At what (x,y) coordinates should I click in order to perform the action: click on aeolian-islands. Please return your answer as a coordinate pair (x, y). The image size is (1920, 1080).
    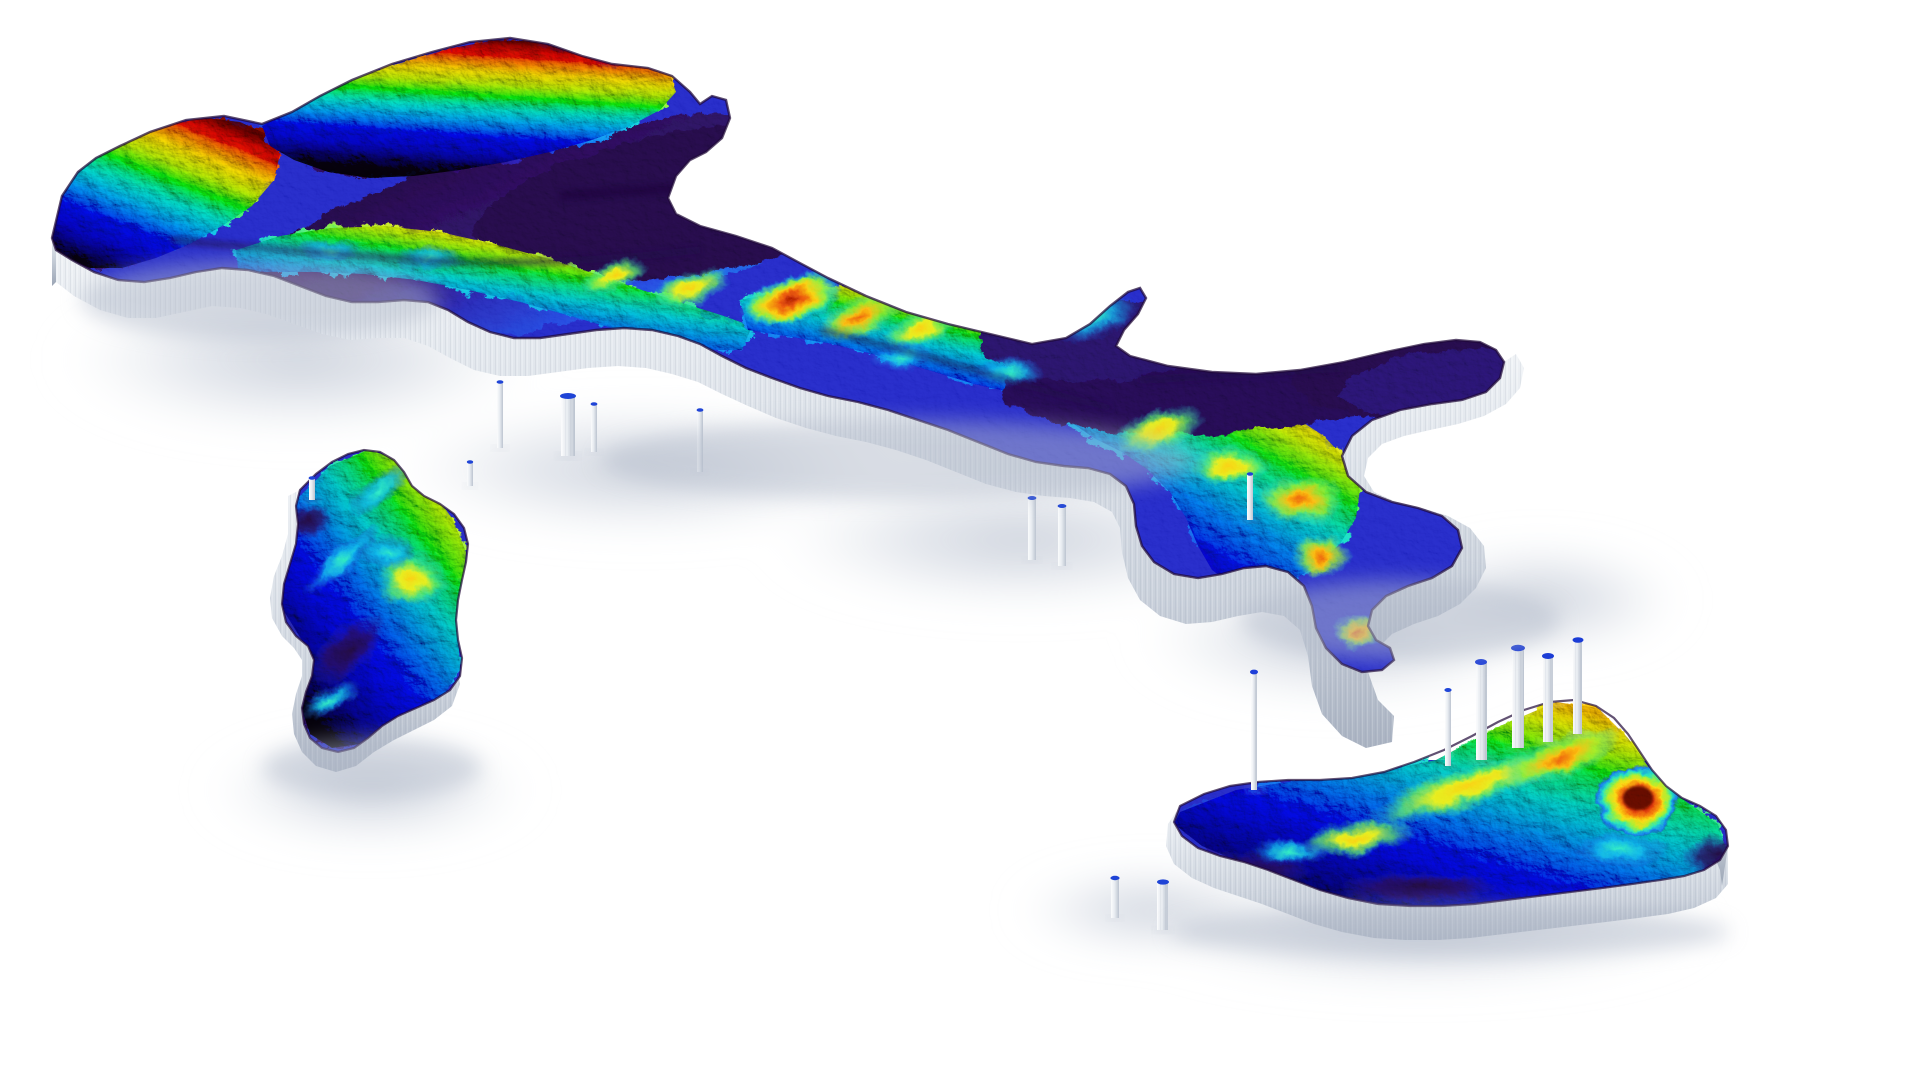
    Looking at the image, I should click on (1417, 715).